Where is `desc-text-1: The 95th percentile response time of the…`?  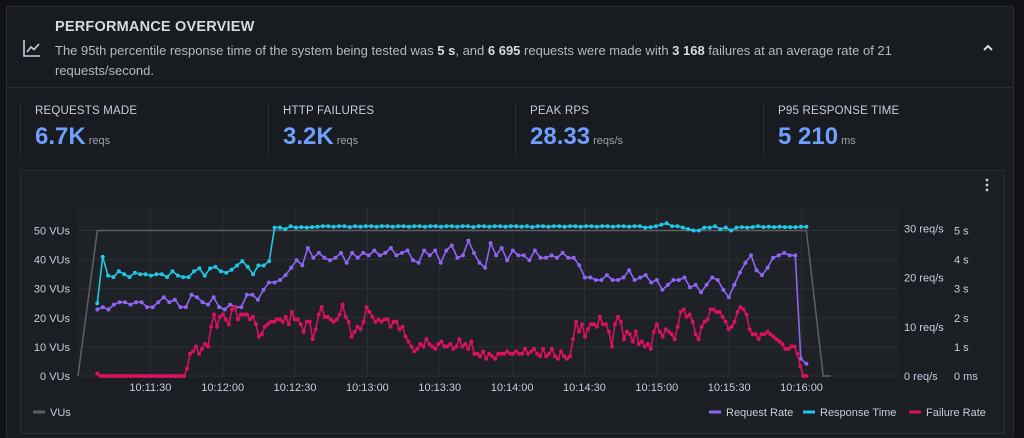 desc-text-1: The 95th percentile response time of the… is located at coordinates (246, 50).